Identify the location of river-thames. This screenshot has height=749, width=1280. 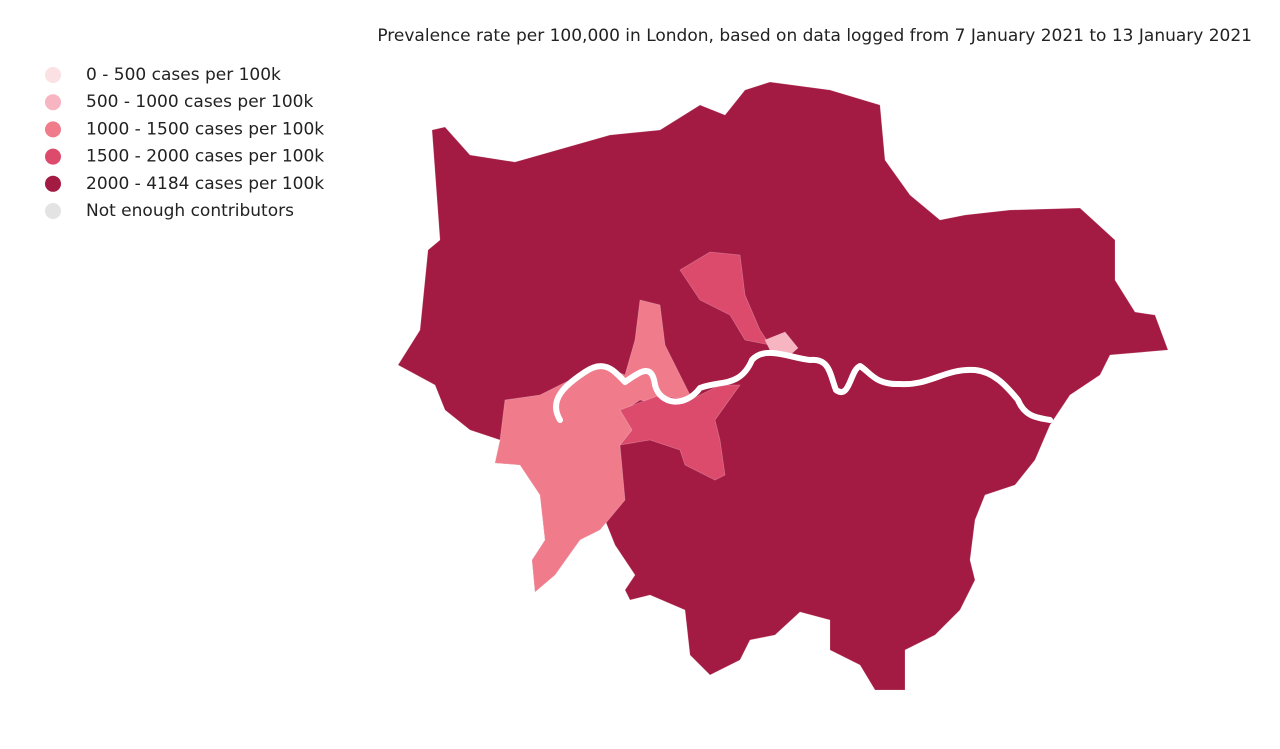
(803, 386).